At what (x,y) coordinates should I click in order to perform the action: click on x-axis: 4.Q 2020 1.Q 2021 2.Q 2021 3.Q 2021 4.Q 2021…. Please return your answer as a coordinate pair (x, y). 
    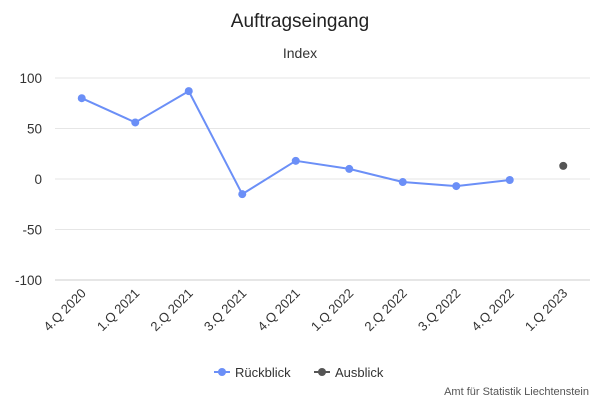
    Looking at the image, I should click on (305, 310).